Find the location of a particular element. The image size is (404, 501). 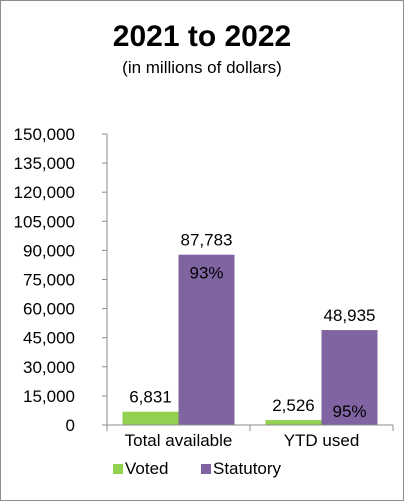

chart-subtitle: (in millions of dollars) is located at coordinates (202, 67).